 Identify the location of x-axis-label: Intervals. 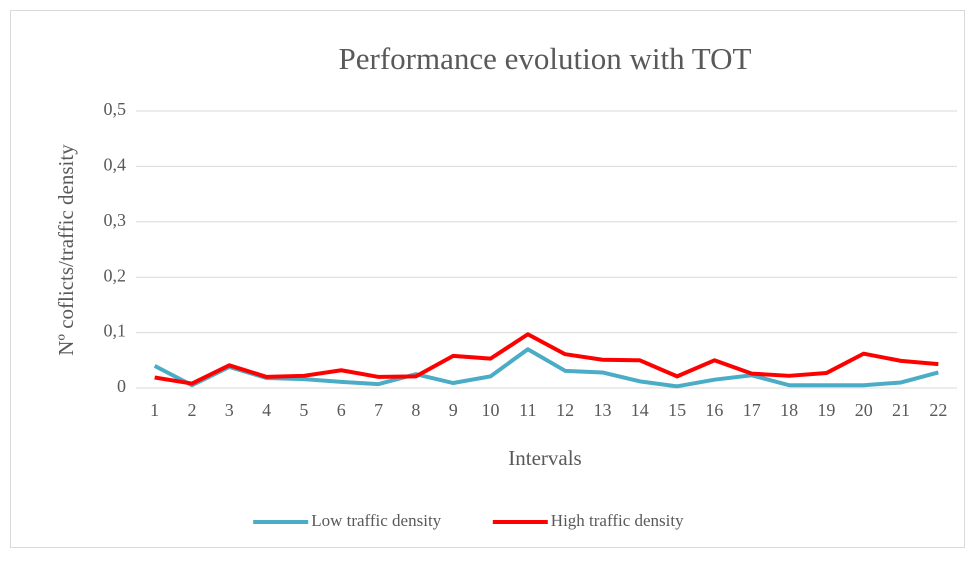
(544, 458).